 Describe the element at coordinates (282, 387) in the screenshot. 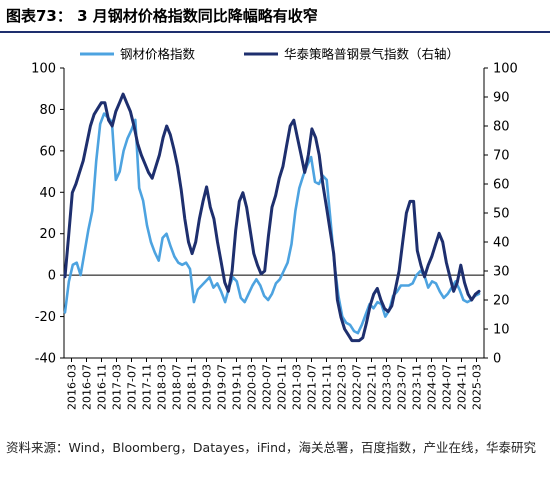

I see `x-tick-label: 2020-11` at that location.